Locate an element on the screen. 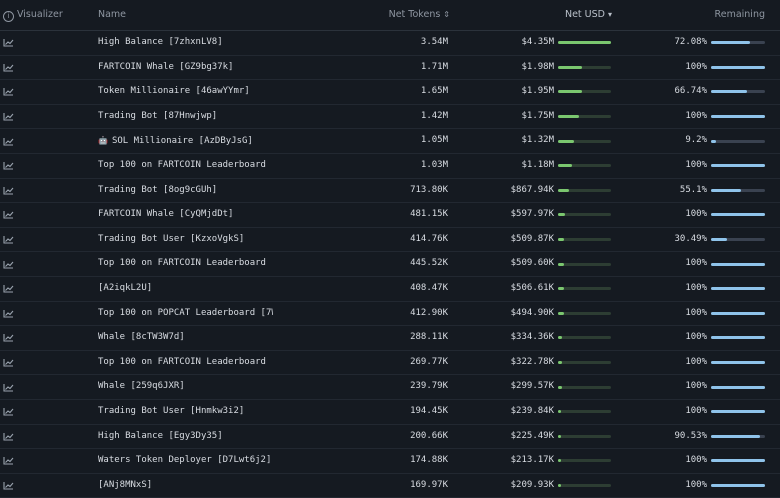  holder-name: 🤖 SOL Millionaire [AzDByJsG] is located at coordinates (185, 141).